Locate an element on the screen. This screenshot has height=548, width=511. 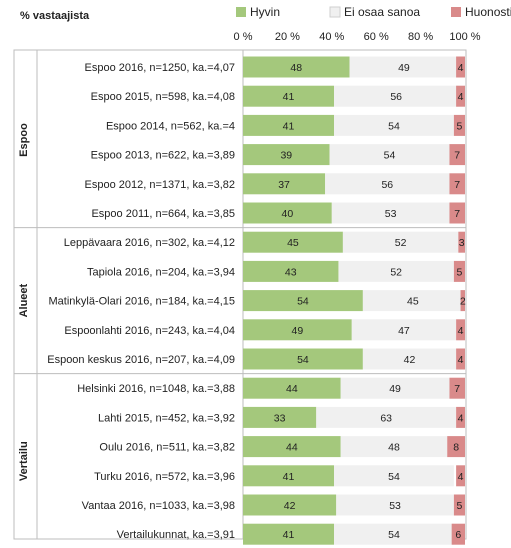
bar-row: Lahti 2015, n=452, ka.=3,92 33 63 4 is located at coordinates (281, 417).